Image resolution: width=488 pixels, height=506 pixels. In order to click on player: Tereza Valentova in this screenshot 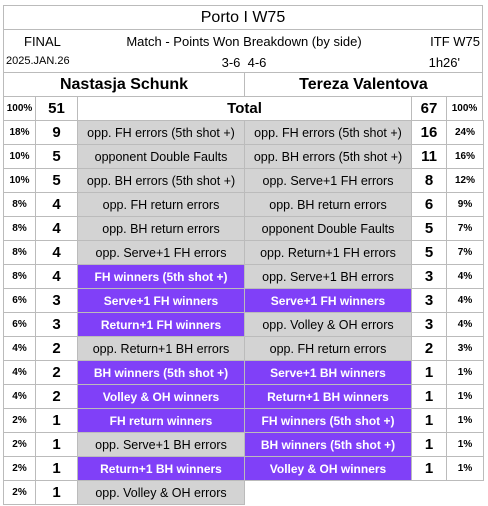, I will do `click(363, 84)`.